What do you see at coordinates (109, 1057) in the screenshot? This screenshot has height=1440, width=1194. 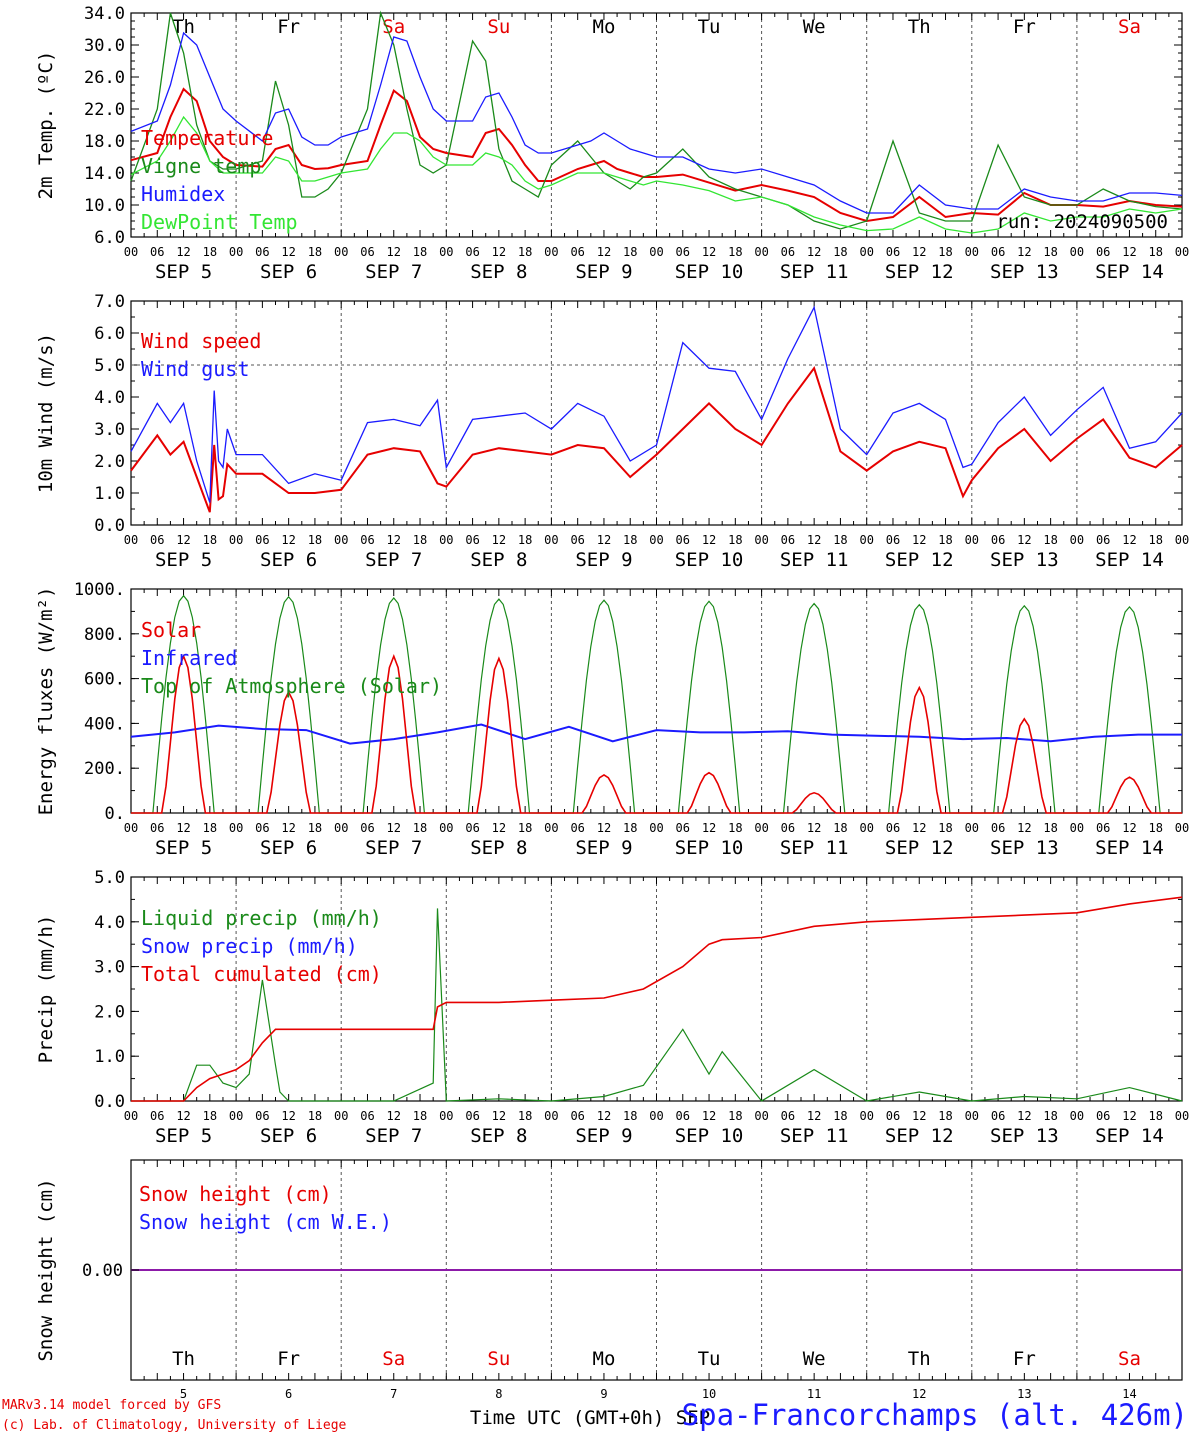 I see `y-tick-label: 1.0` at bounding box center [109, 1057].